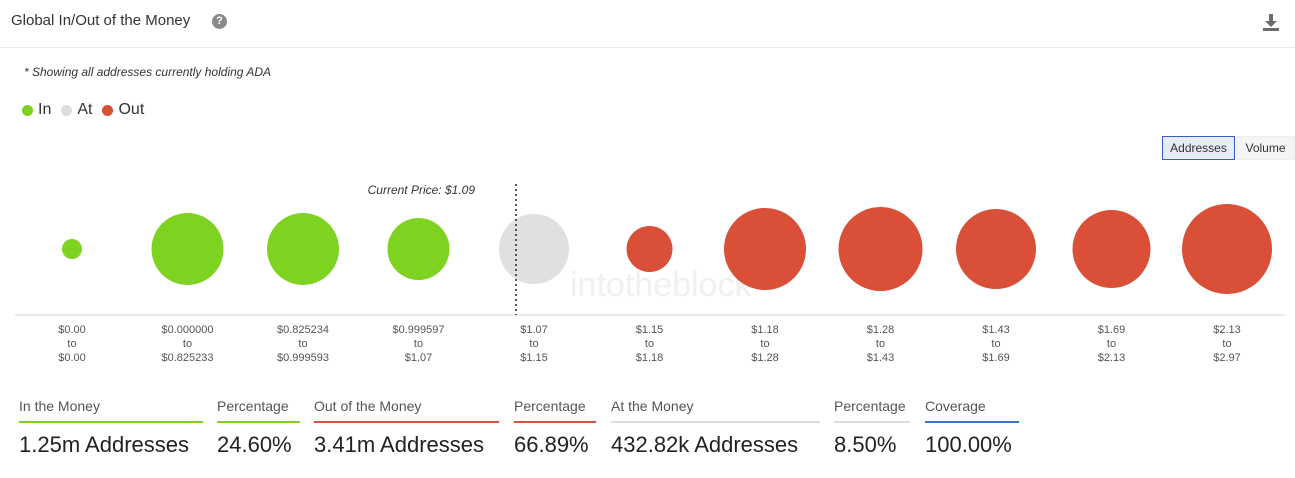 The height and width of the screenshot is (478, 1295). Describe the element at coordinates (406, 428) in the screenshot. I see `stat-out-of-the-money: Out of the Money 3.41m Addresses` at that location.